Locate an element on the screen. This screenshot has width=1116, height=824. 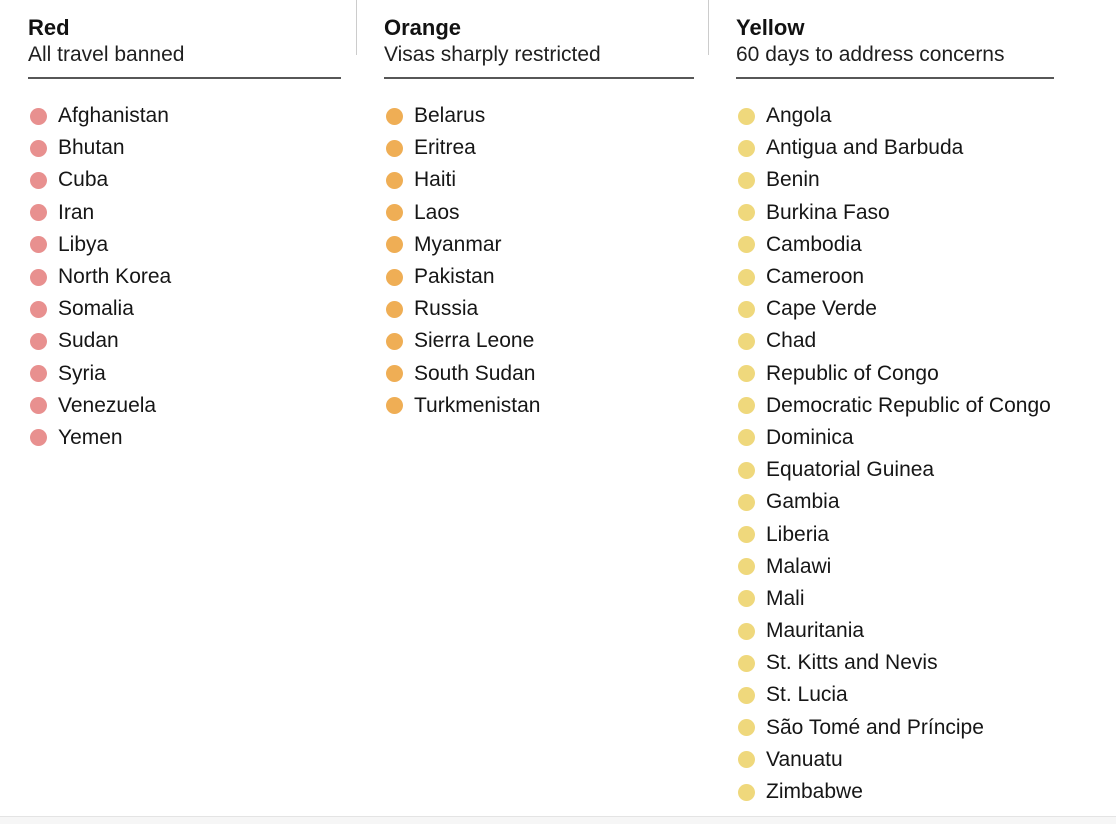
column-orange-title: Orange is located at coordinates (423, 27).